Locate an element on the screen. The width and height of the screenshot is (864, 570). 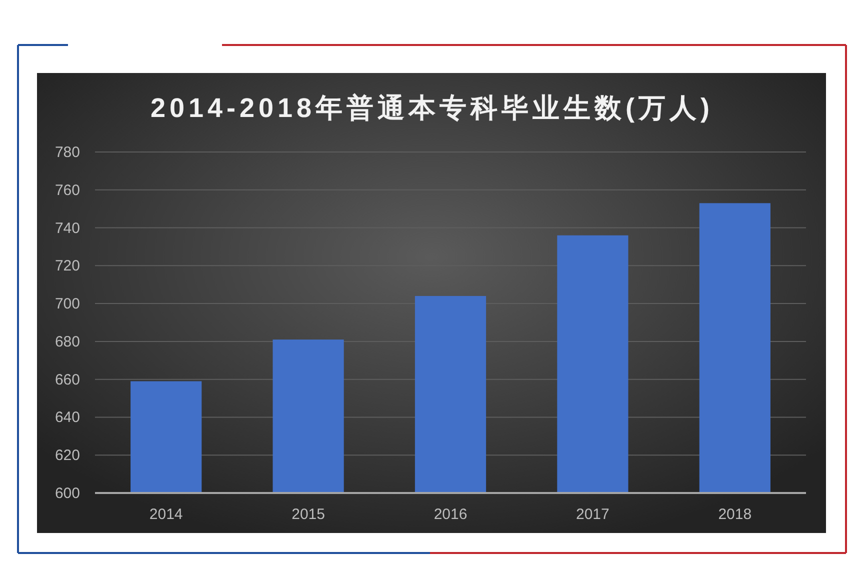
y-tick-label: 760 is located at coordinates (67, 190).